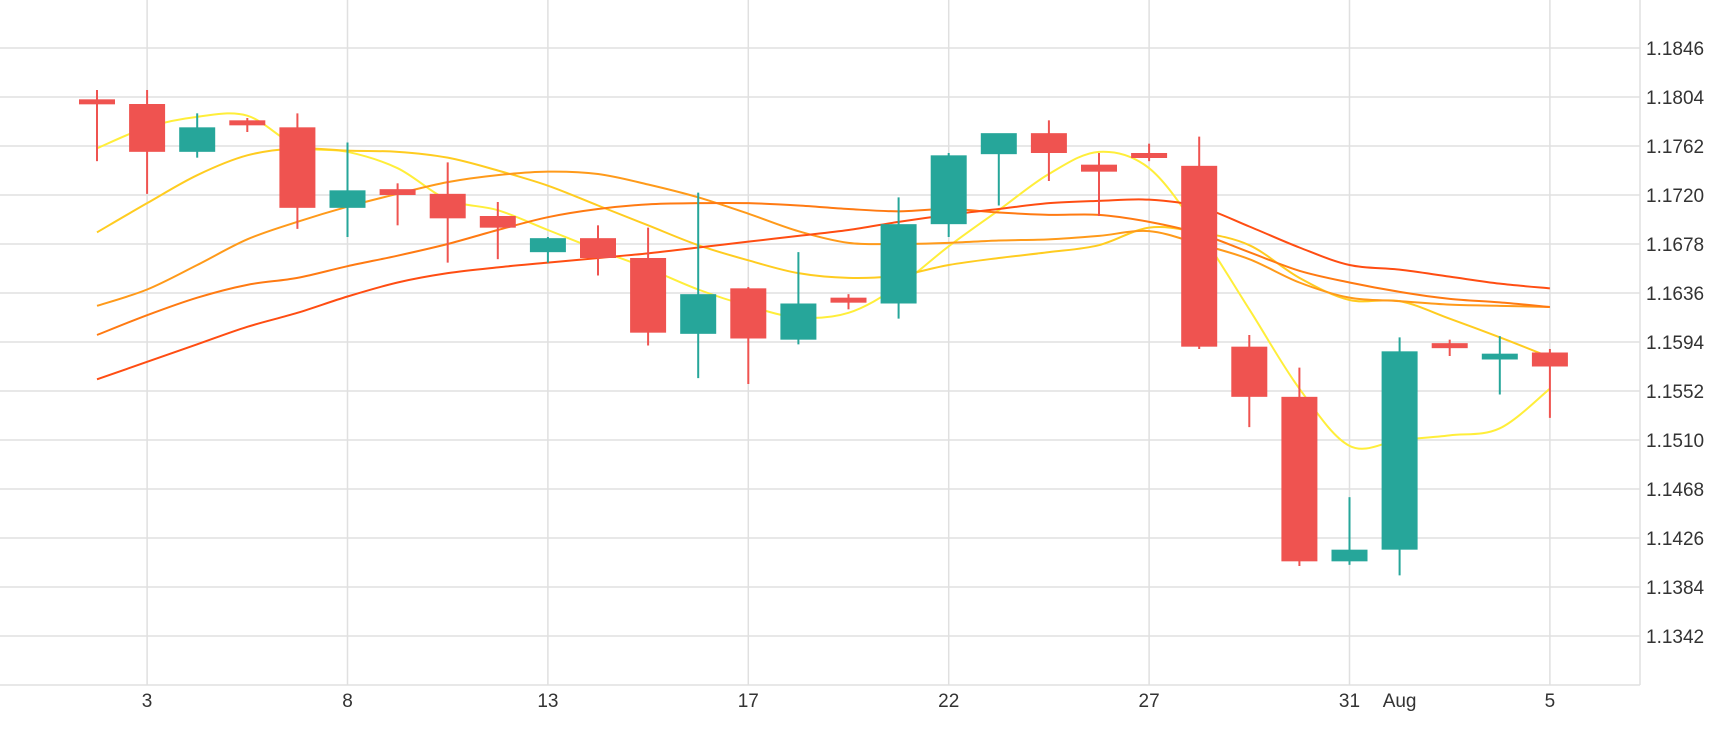  I want to click on y-tick-label: 1.1552, so click(1675, 392).